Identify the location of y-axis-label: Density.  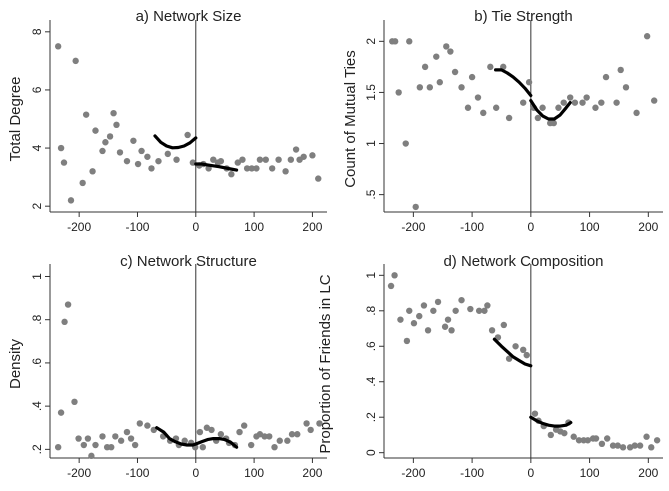
(15, 363).